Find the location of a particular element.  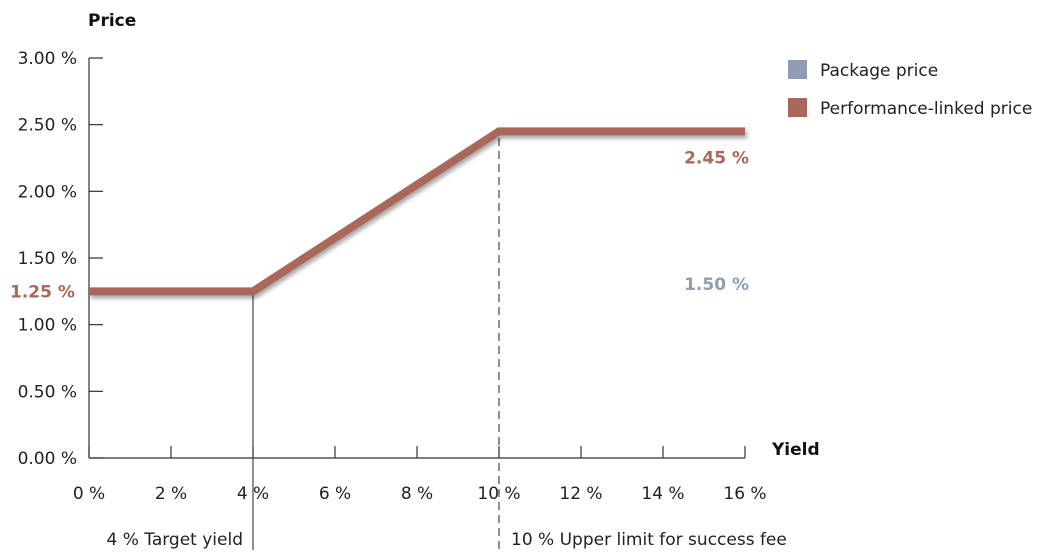

x-tick-label: 8 % is located at coordinates (417, 494).